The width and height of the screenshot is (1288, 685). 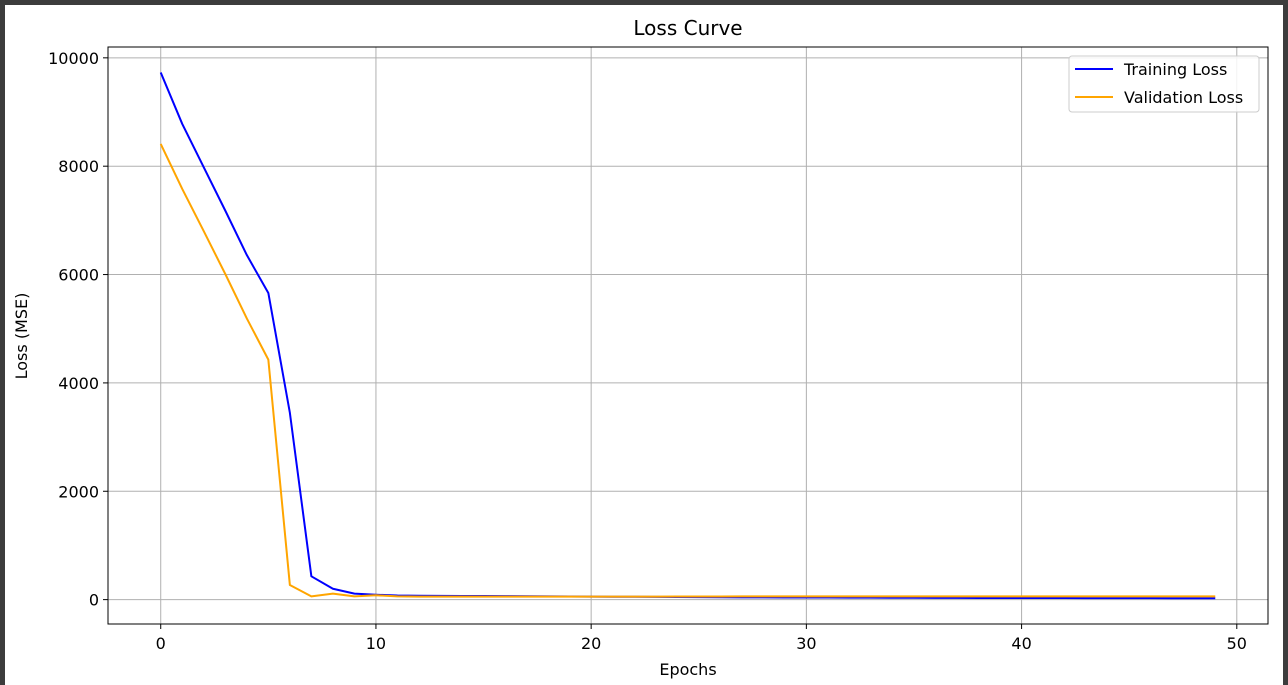 I want to click on chart-title: Loss Curve, so click(x=687, y=28).